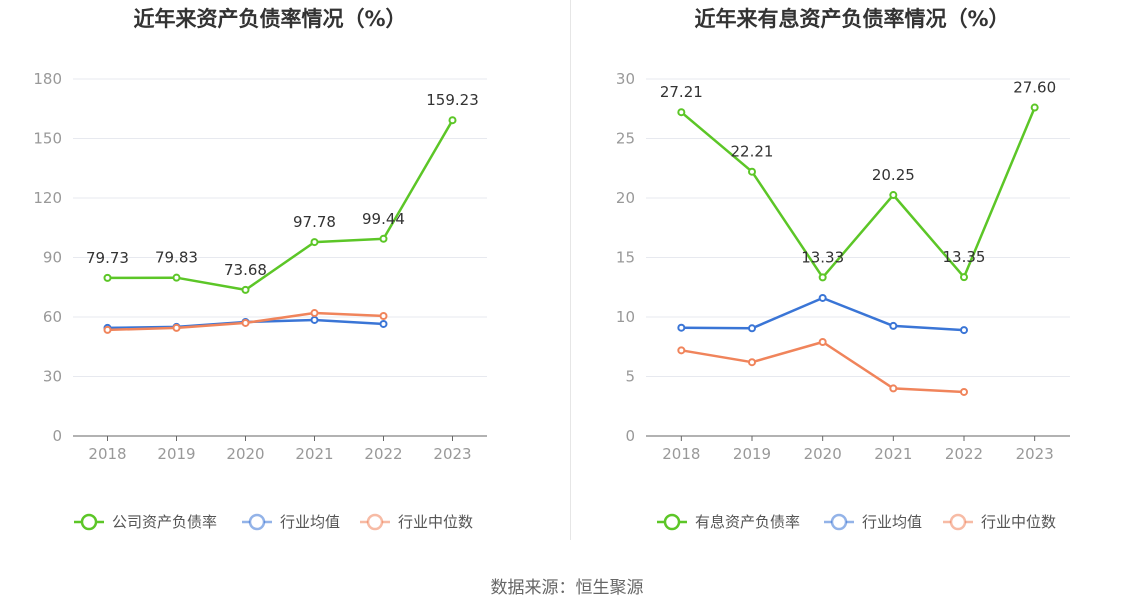  What do you see at coordinates (625, 317) in the screenshot?
I see `y-tick-label: 10` at bounding box center [625, 317].